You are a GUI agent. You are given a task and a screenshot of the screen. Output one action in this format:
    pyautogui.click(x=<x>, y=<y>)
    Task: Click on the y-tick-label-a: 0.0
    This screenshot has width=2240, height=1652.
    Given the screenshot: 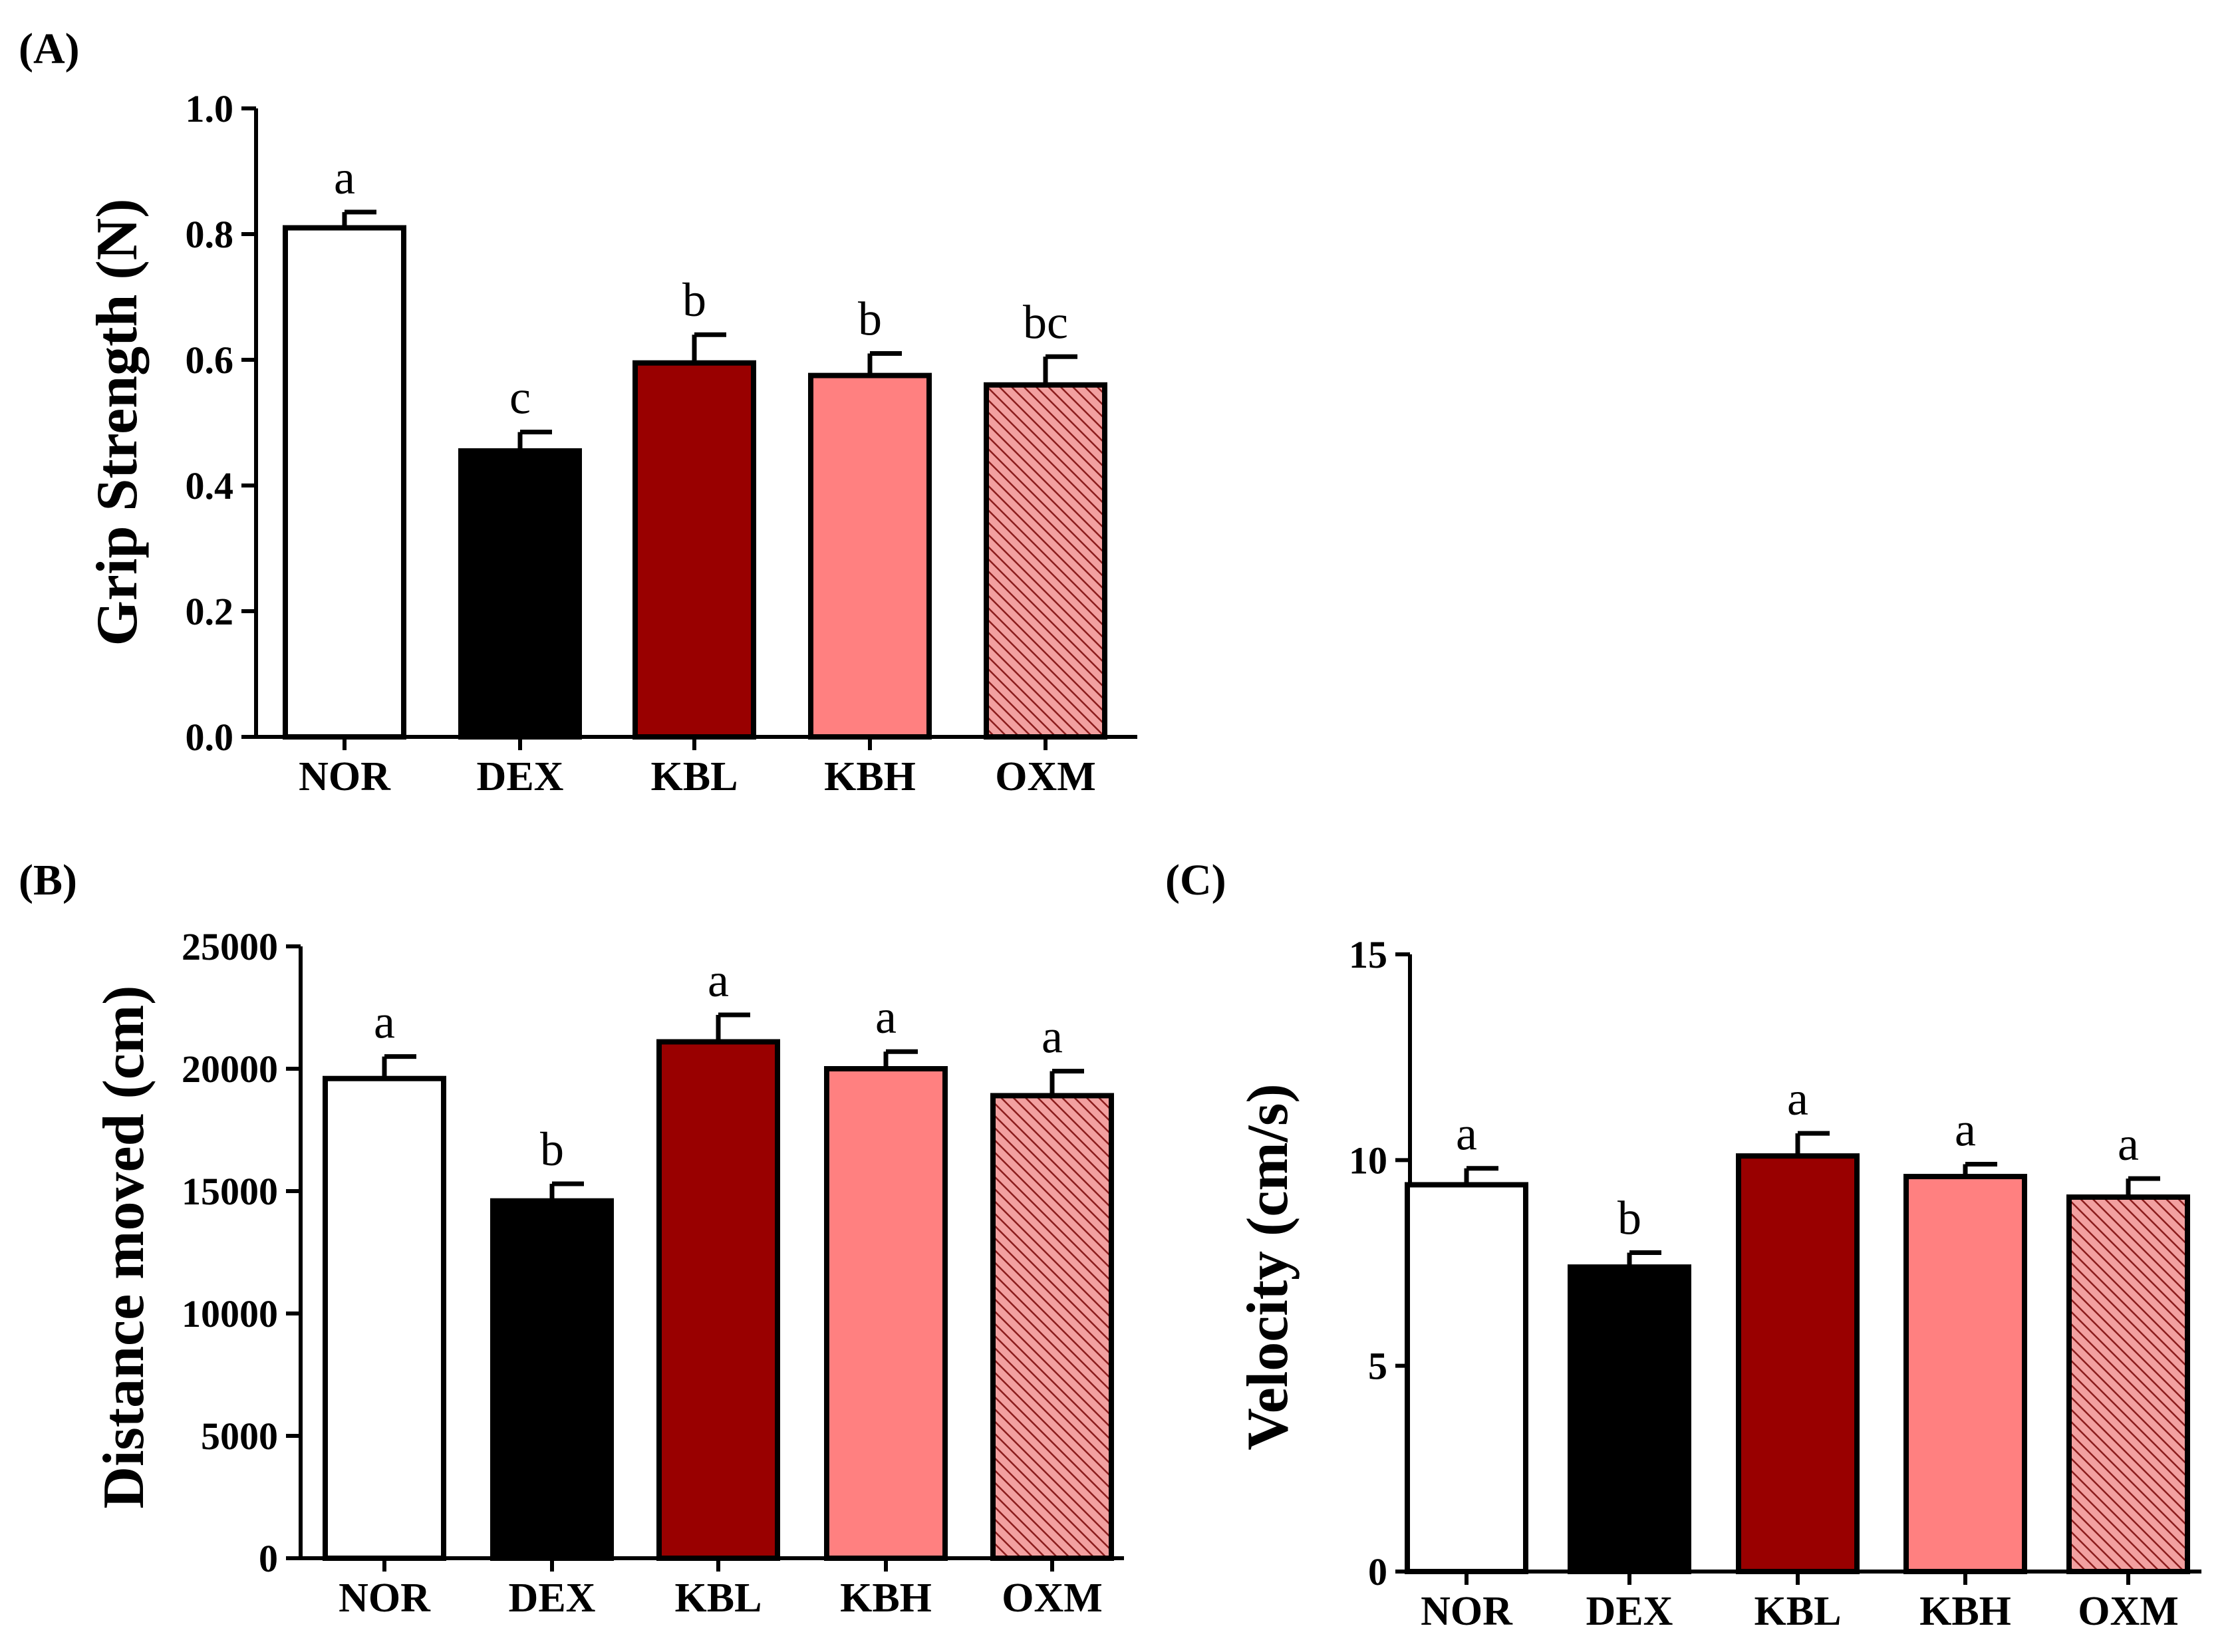 What is the action you would take?
    pyautogui.click(x=210, y=737)
    